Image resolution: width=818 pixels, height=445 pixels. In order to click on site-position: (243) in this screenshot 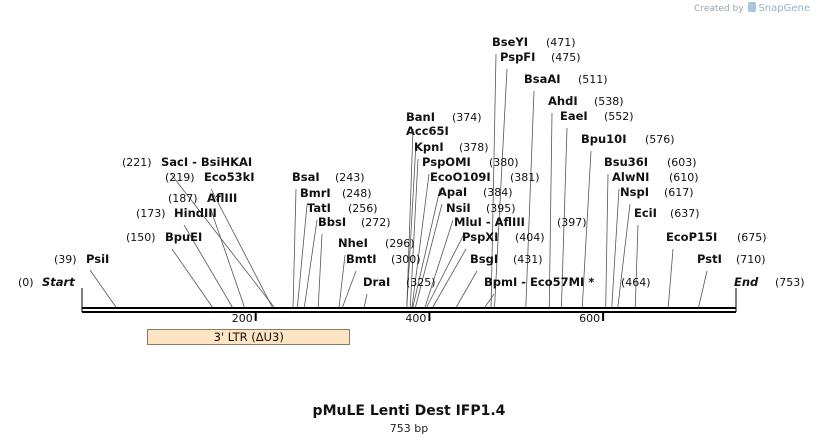, I will do `click(350, 177)`.